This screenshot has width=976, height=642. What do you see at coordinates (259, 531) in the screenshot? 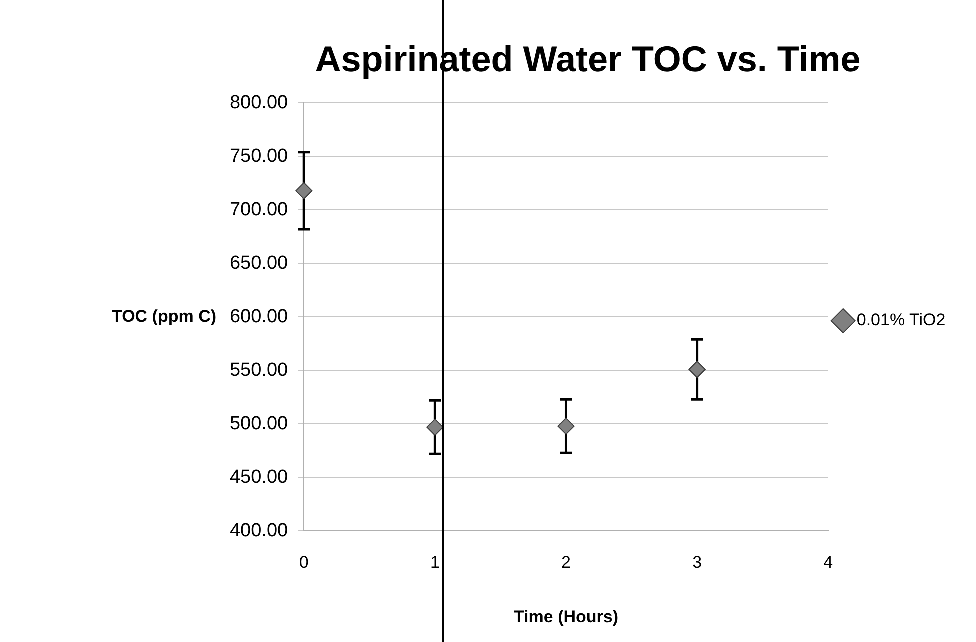
I see `y-tick-label: 400.00` at bounding box center [259, 531].